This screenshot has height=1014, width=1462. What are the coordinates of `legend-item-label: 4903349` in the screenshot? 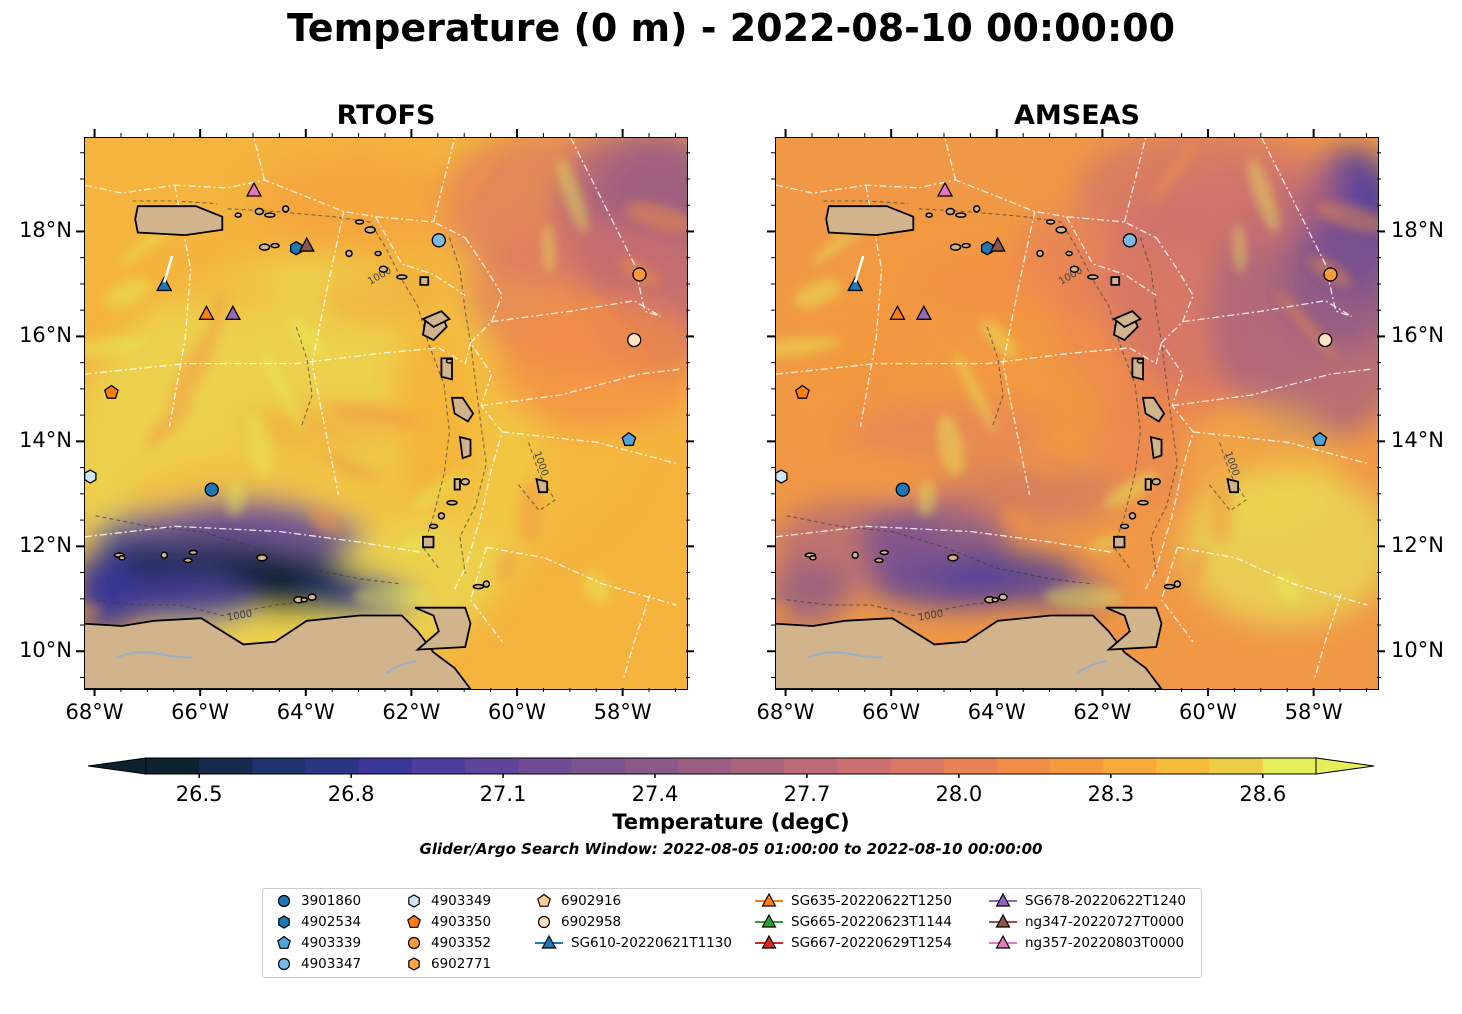 It's located at (461, 901).